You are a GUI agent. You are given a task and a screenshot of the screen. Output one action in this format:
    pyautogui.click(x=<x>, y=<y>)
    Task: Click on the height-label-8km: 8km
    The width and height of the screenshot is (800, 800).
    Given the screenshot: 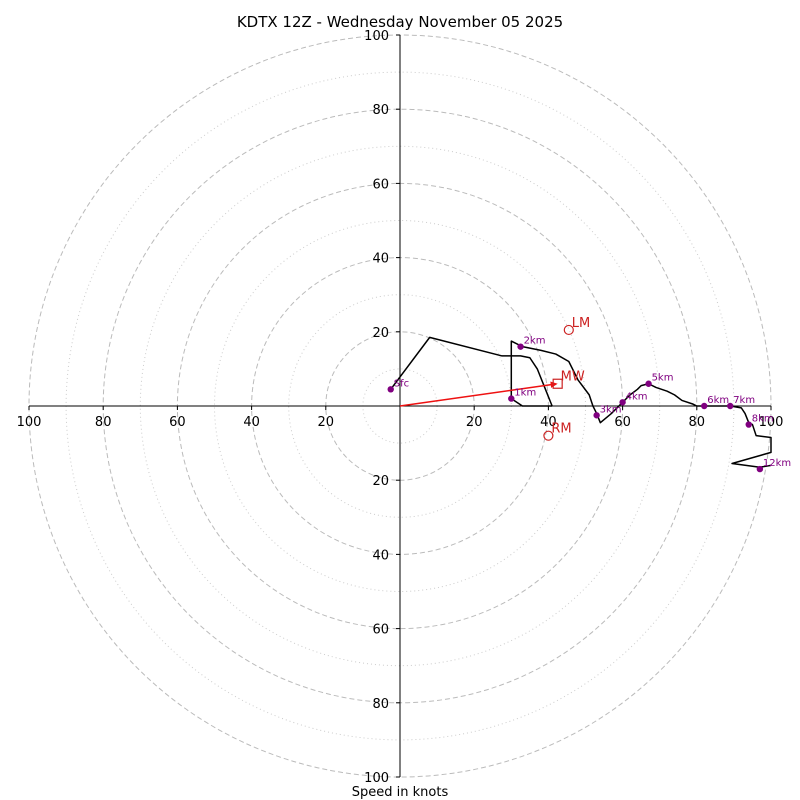 What is the action you would take?
    pyautogui.click(x=763, y=419)
    